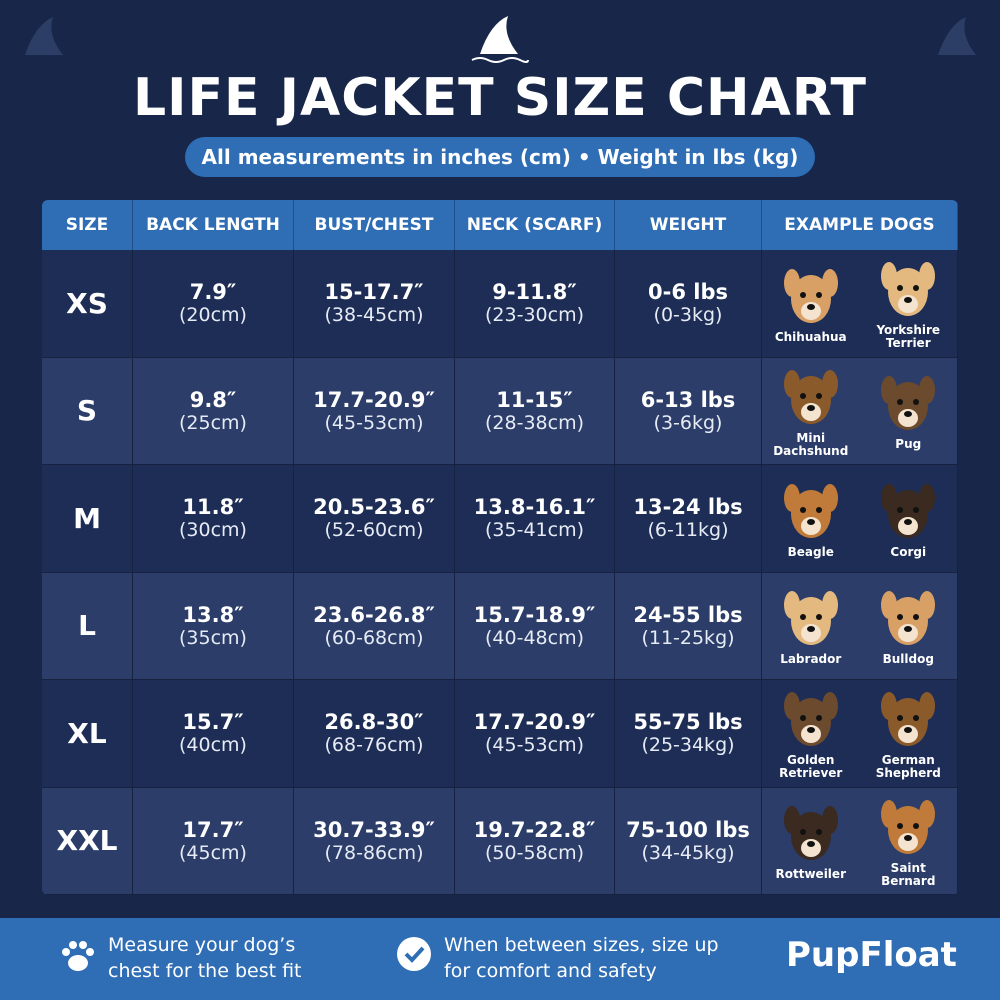 The height and width of the screenshot is (1000, 1000). I want to click on dog: Golden Retriever, so click(811, 733).